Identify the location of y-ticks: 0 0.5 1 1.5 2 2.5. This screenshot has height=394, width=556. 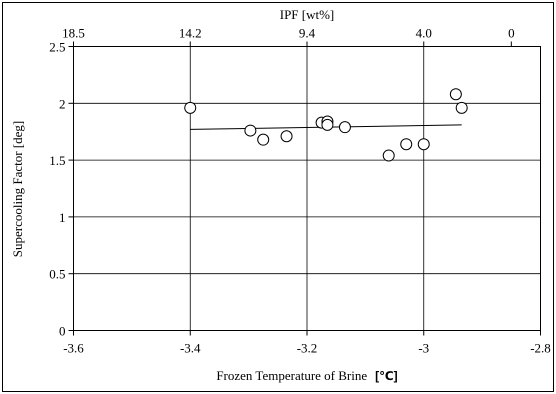
(61, 189).